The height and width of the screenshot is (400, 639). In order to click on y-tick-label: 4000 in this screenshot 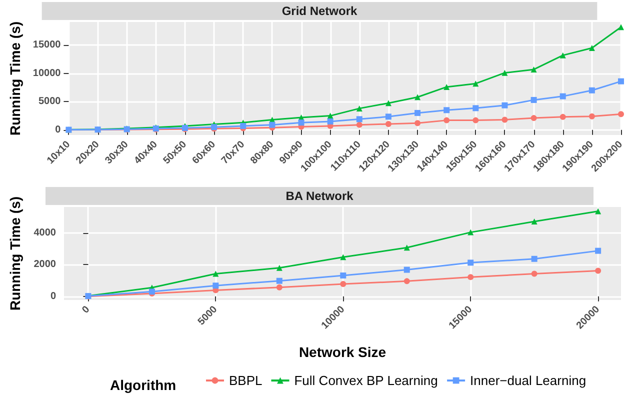, I will do `click(45, 233)`.